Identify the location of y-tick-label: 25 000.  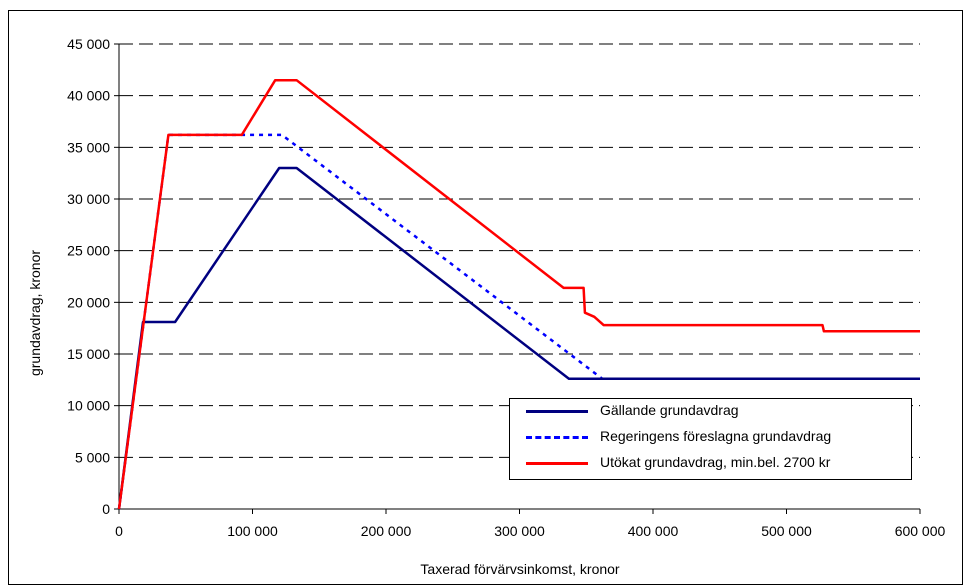
(88, 251).